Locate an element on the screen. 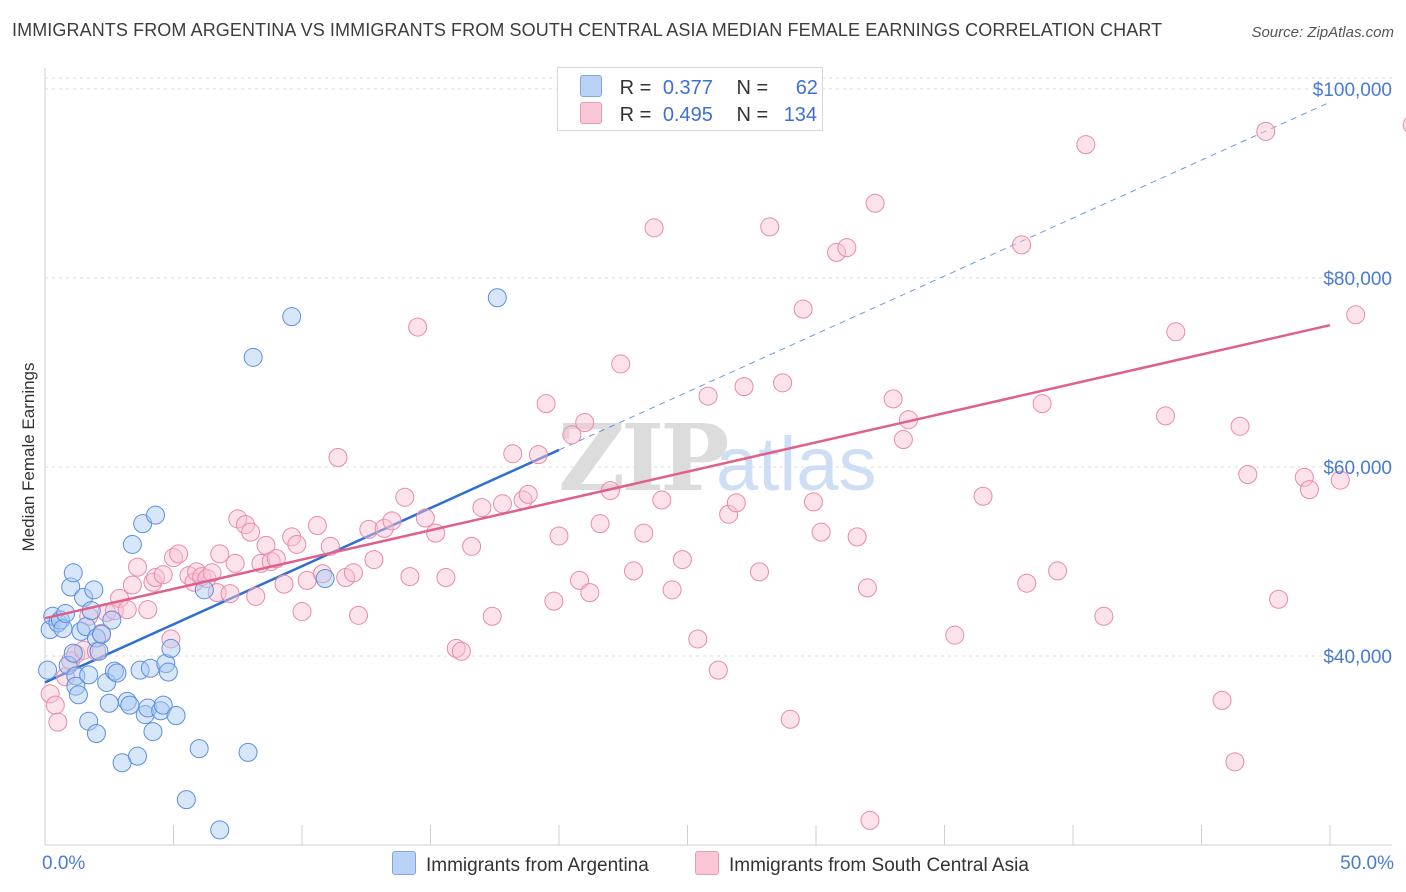  trend-line-argentina is located at coordinates (302, 566).